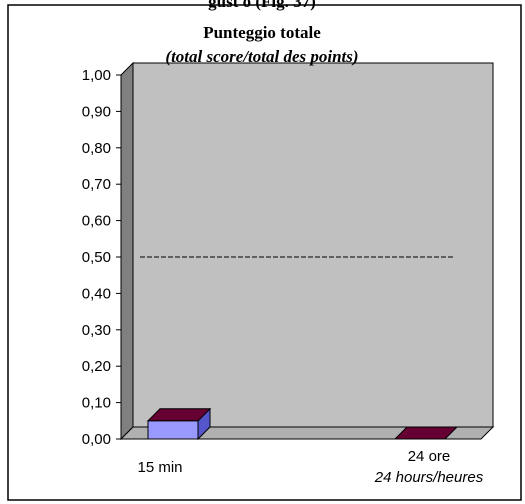  What do you see at coordinates (96, 439) in the screenshot?
I see `y-tick-label: 0,00` at bounding box center [96, 439].